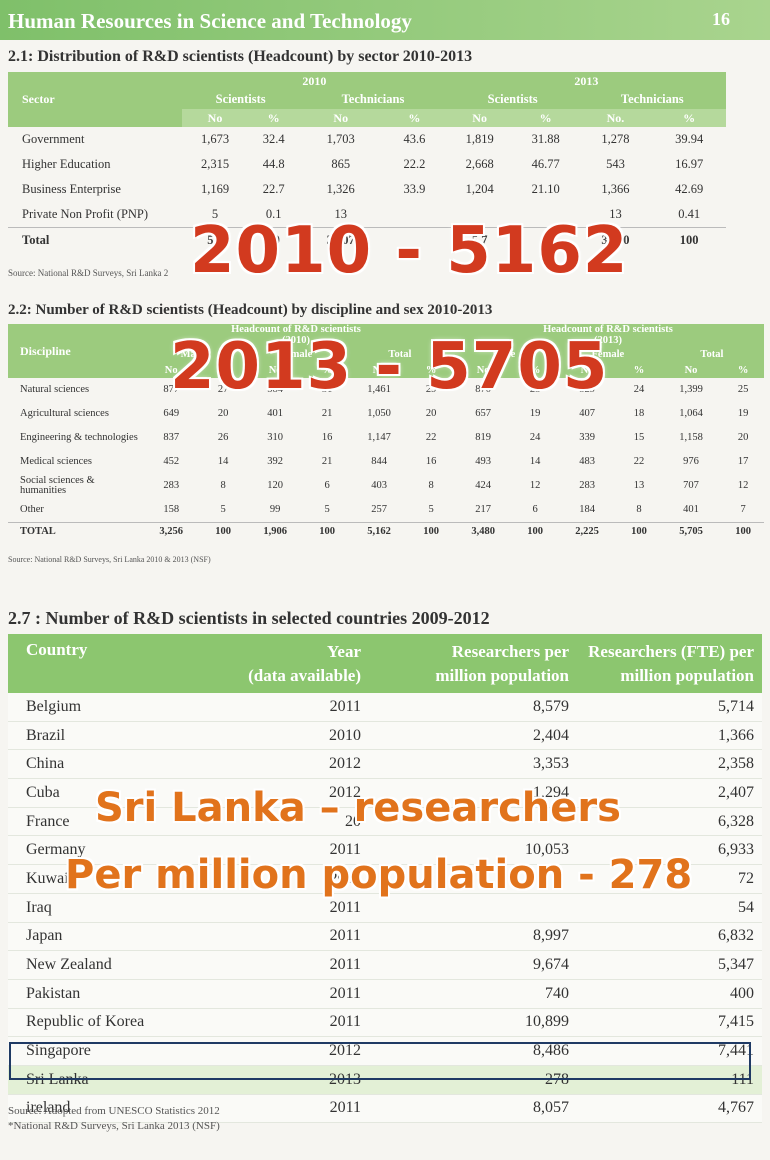 The image size is (770, 1160). I want to click on table-cell: 1,906, so click(275, 531).